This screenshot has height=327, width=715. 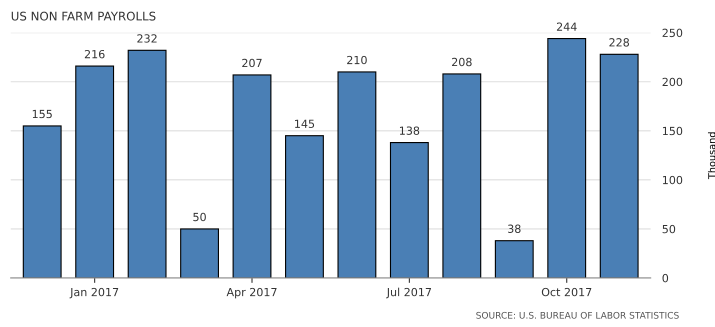 I want to click on data-label: 232, so click(x=147, y=38).